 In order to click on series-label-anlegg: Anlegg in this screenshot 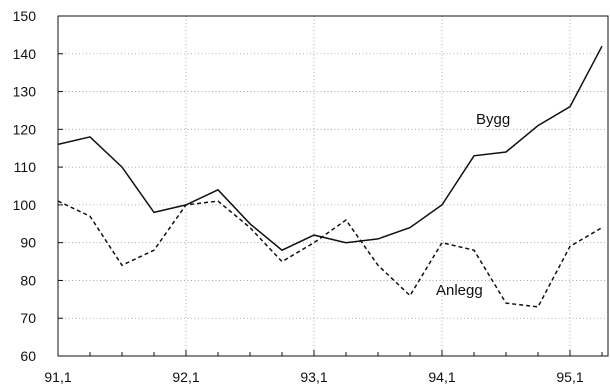, I will do `click(459, 290)`.